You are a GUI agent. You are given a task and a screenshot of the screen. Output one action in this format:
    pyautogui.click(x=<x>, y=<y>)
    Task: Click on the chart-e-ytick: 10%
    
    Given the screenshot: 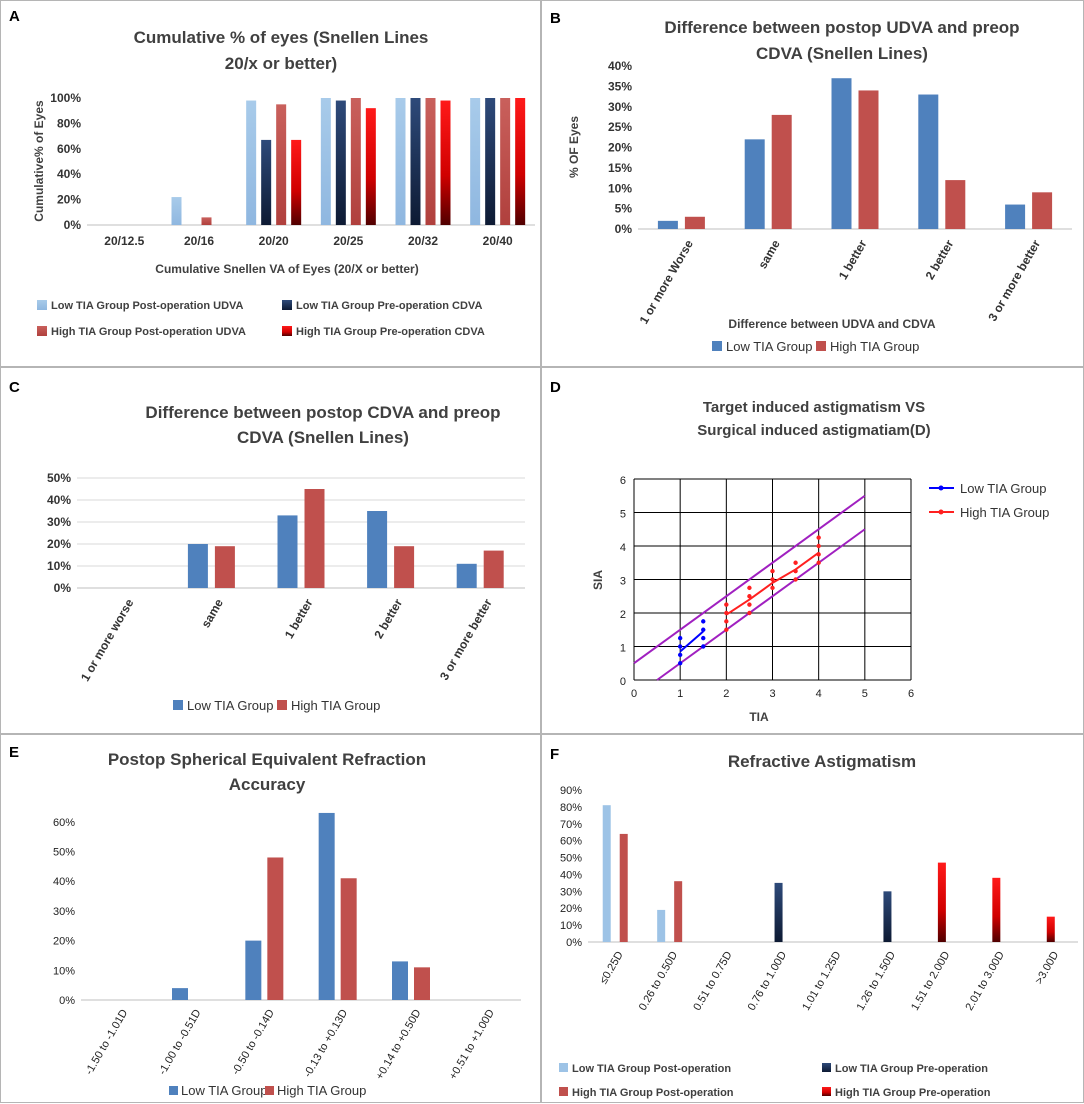 What is the action you would take?
    pyautogui.click(x=64, y=971)
    